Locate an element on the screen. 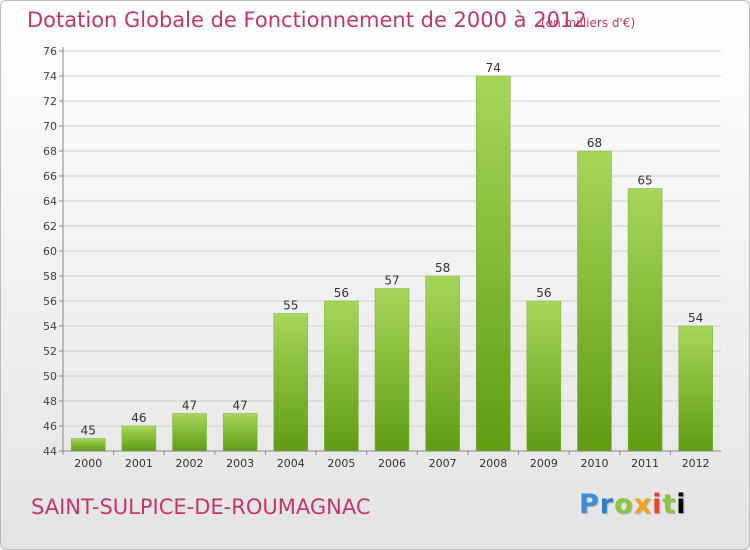 This screenshot has height=550, width=750. y-tick-label: 48 is located at coordinates (50, 401).